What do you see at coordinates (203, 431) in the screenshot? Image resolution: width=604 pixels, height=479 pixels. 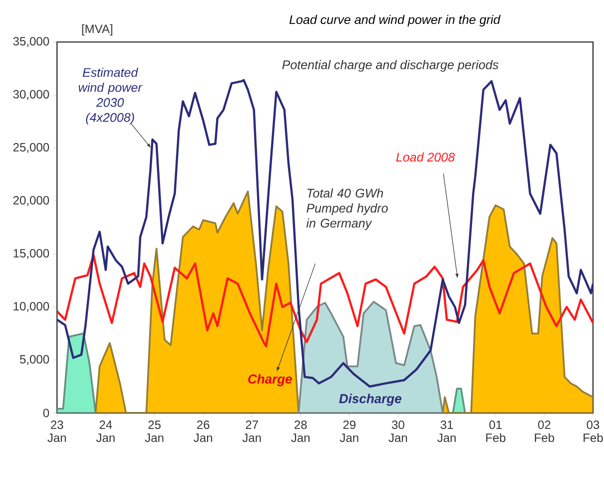 I see `x-tick-label: 26 Jan` at bounding box center [203, 431].